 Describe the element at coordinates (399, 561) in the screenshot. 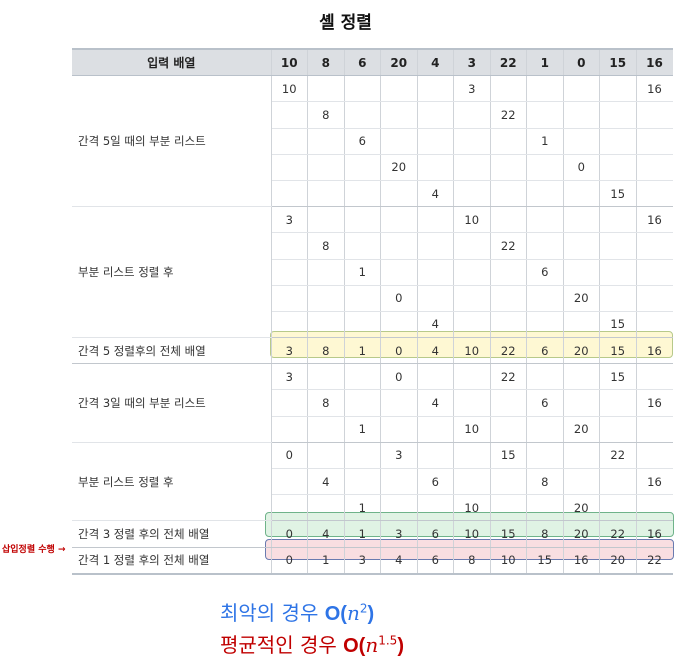

I see `table-cell: 4` at that location.